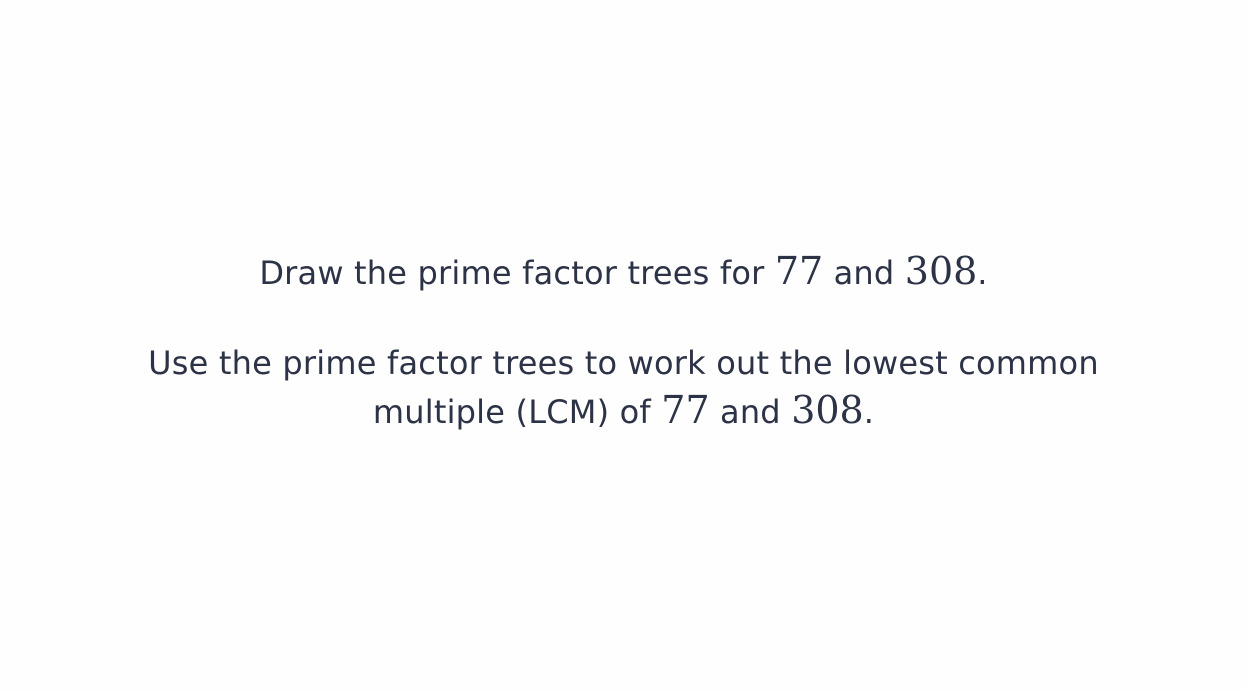  Describe the element at coordinates (864, 273) in the screenshot. I see `question-1-text-middle: and` at that location.